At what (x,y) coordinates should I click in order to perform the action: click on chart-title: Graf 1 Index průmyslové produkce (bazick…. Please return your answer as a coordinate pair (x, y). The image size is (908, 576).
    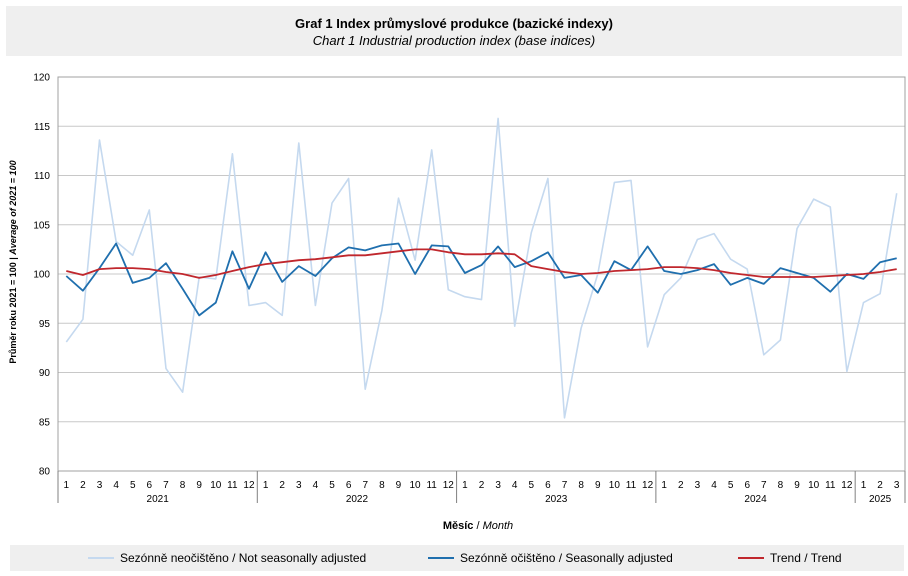
    Looking at the image, I should click on (454, 23).